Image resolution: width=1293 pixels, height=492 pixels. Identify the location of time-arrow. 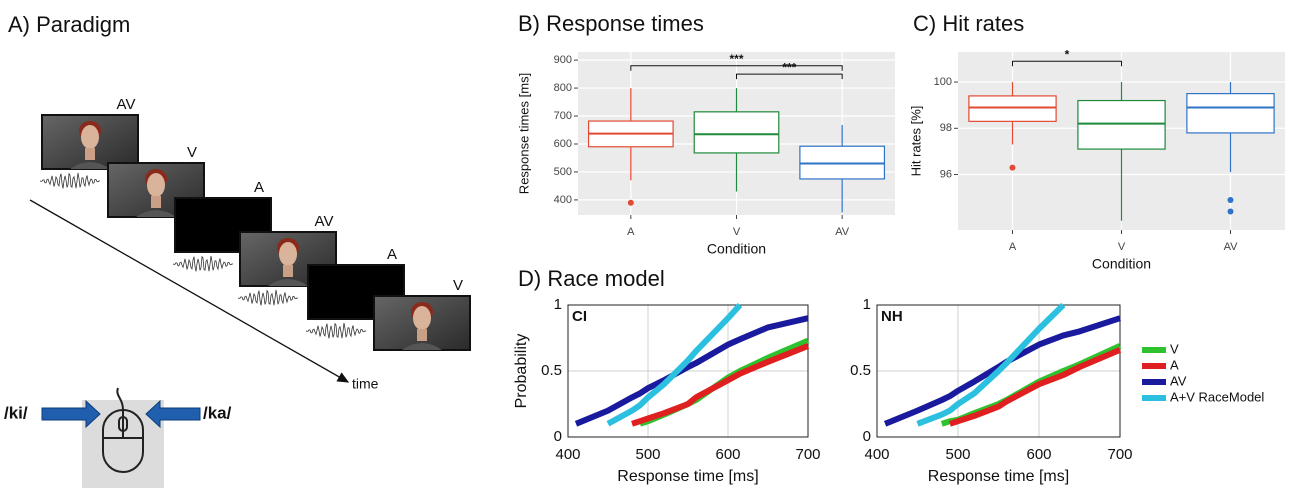
(189, 291).